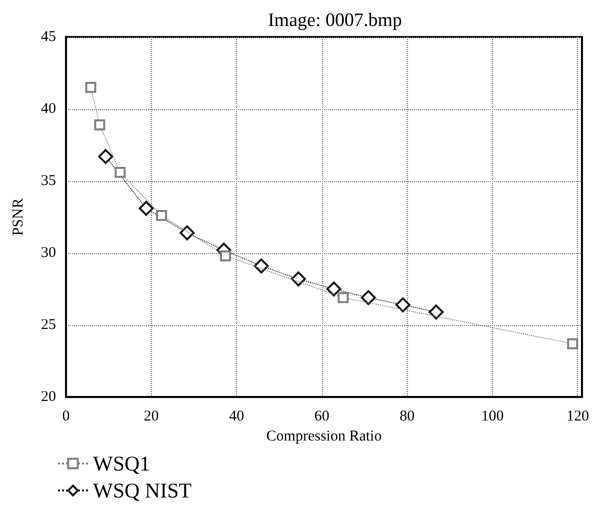  I want to click on x-tick-label: 80, so click(407, 416).